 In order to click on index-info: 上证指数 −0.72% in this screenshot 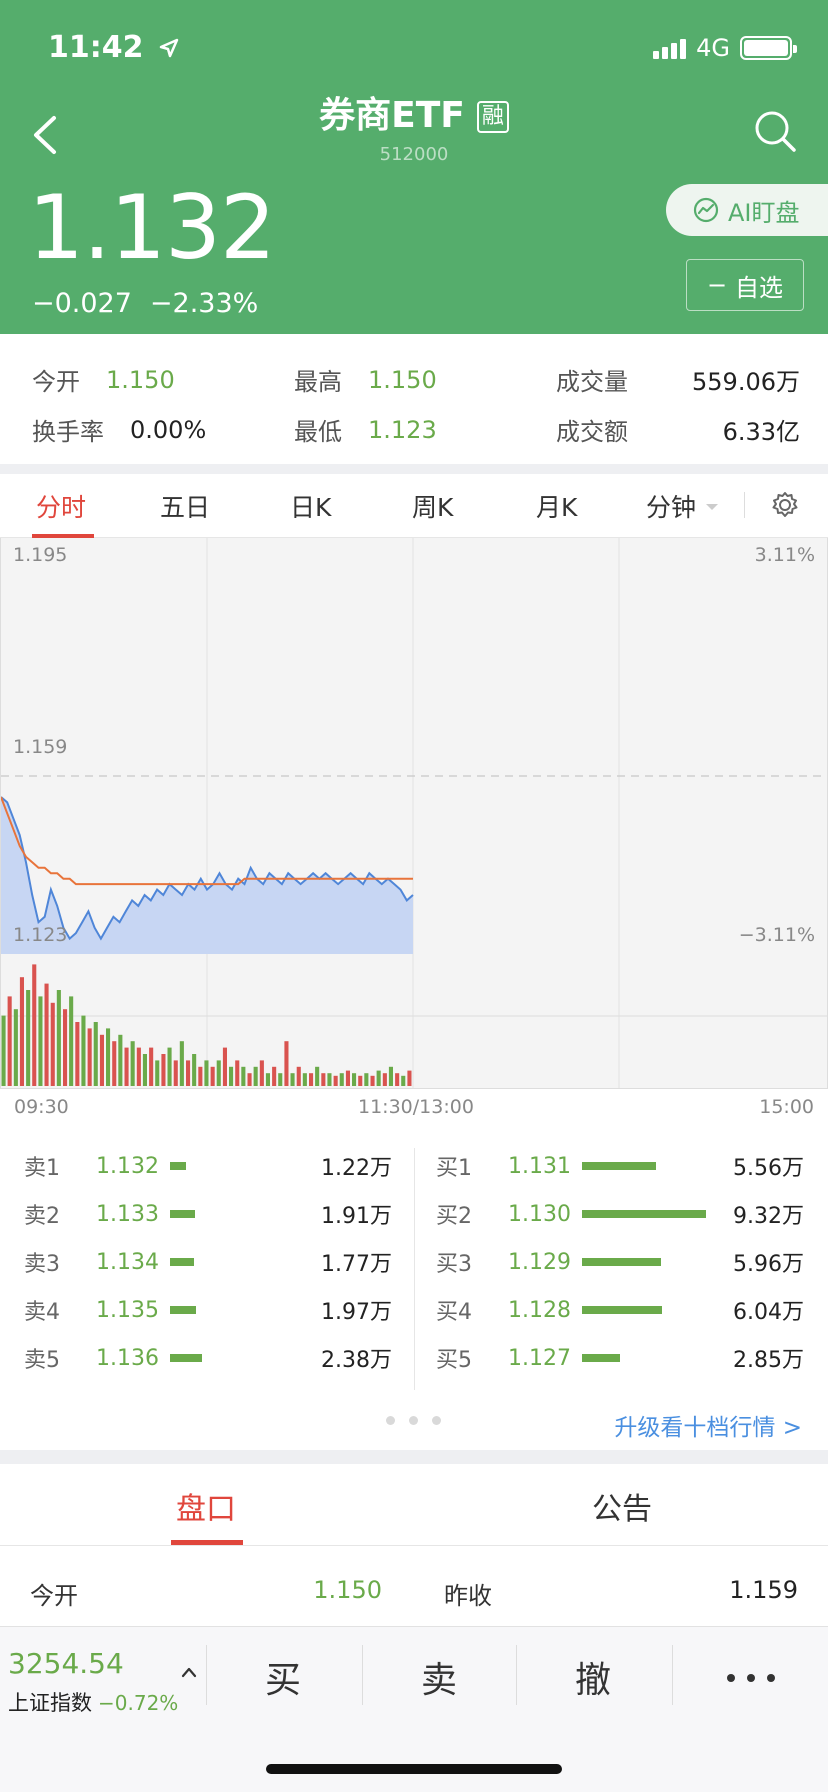, I will do `click(93, 1702)`.